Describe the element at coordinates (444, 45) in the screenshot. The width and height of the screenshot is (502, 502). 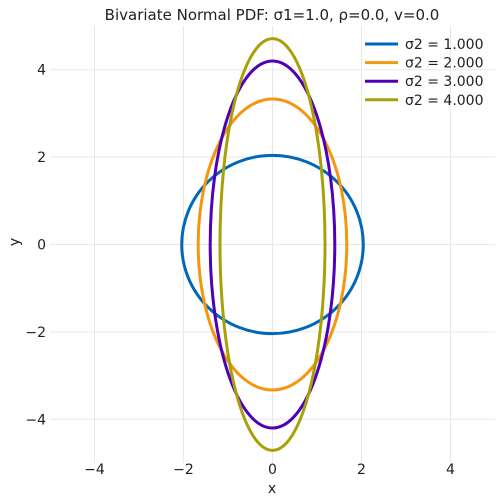
I see `legend-label: σ2 = 1.000` at that location.